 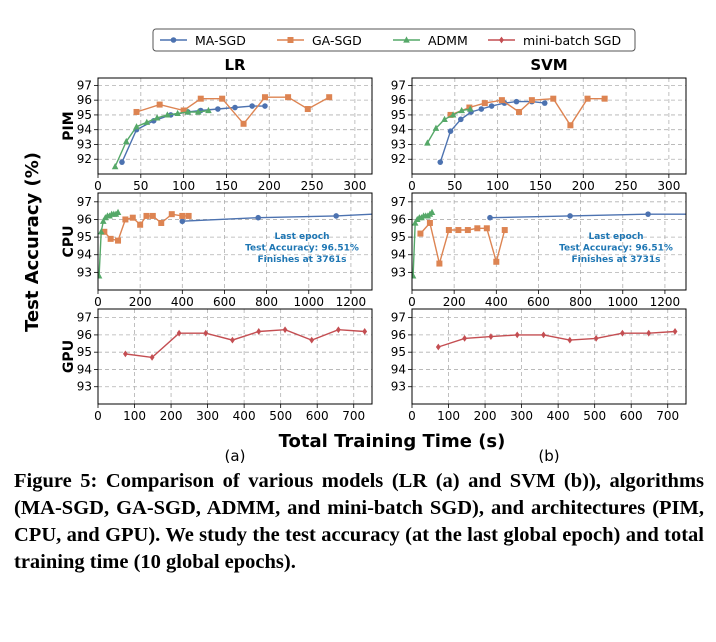 I want to click on panel-svm-gpu: 0 100 200 300 400 500 600 700 93 94 95 96 97, so click(x=539, y=365).